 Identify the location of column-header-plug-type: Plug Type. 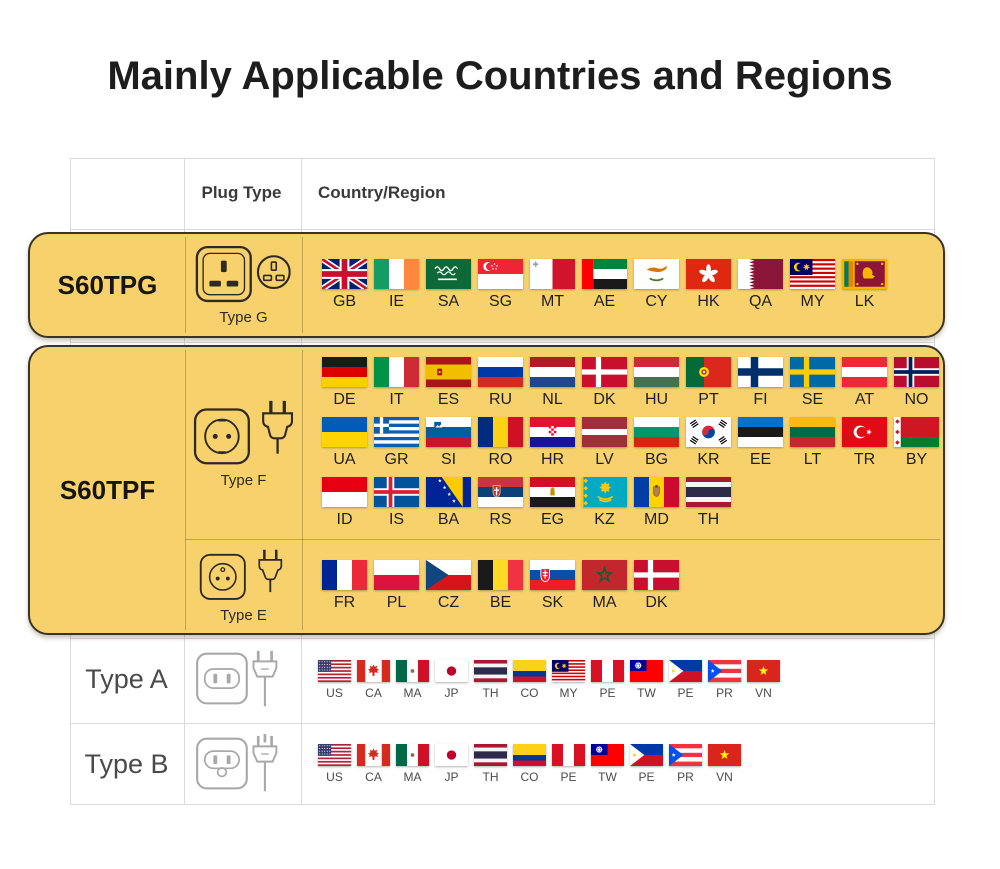
(241, 192).